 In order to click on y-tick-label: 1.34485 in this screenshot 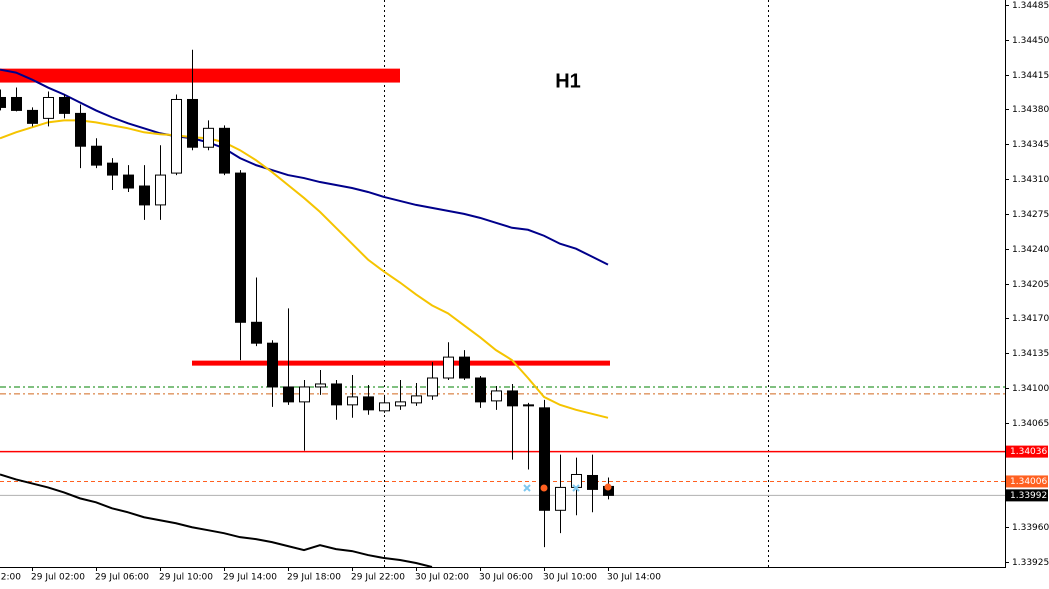, I will do `click(1030, 6)`.